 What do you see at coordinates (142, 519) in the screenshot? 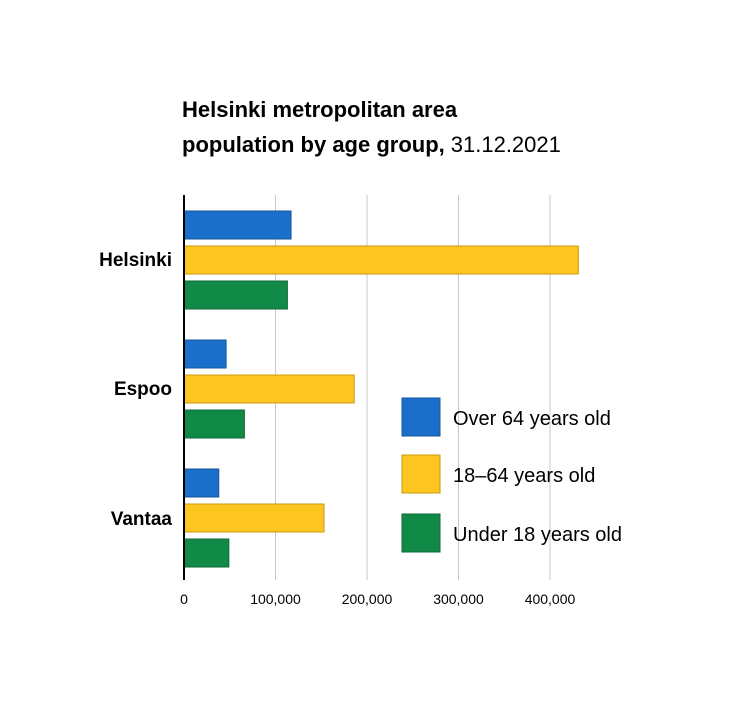
I see `category-label-vantaa: Vantaa` at bounding box center [142, 519].